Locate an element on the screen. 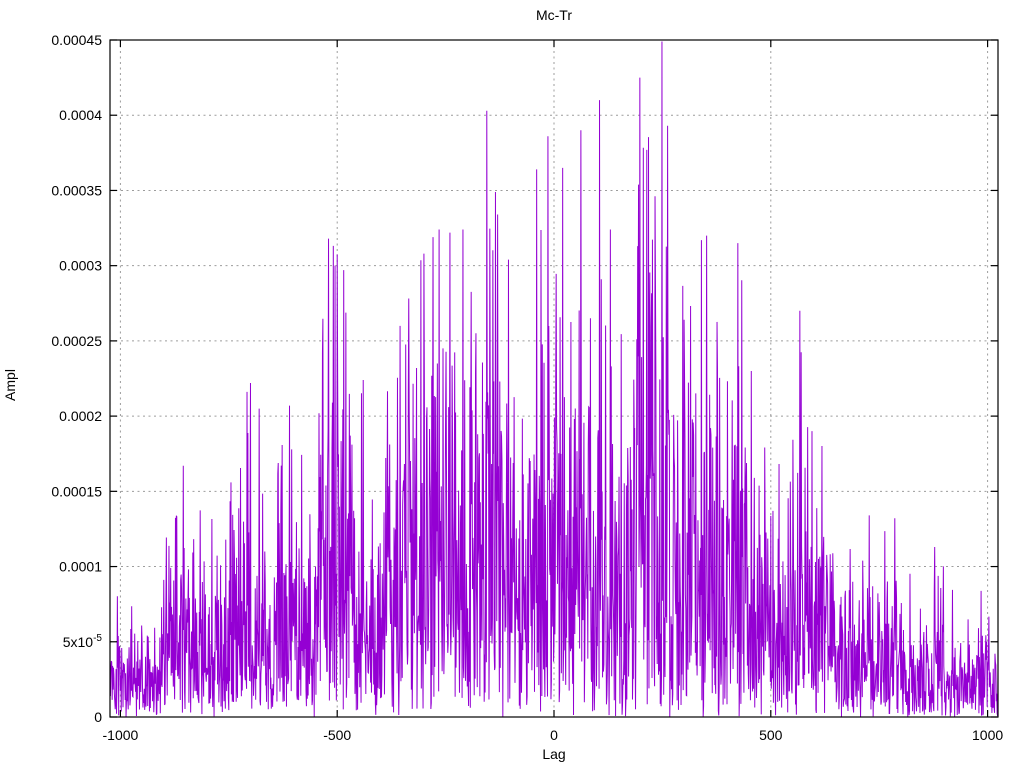 This screenshot has width=1024, height=768. y-tick-label: 0.00025 is located at coordinates (76, 341).